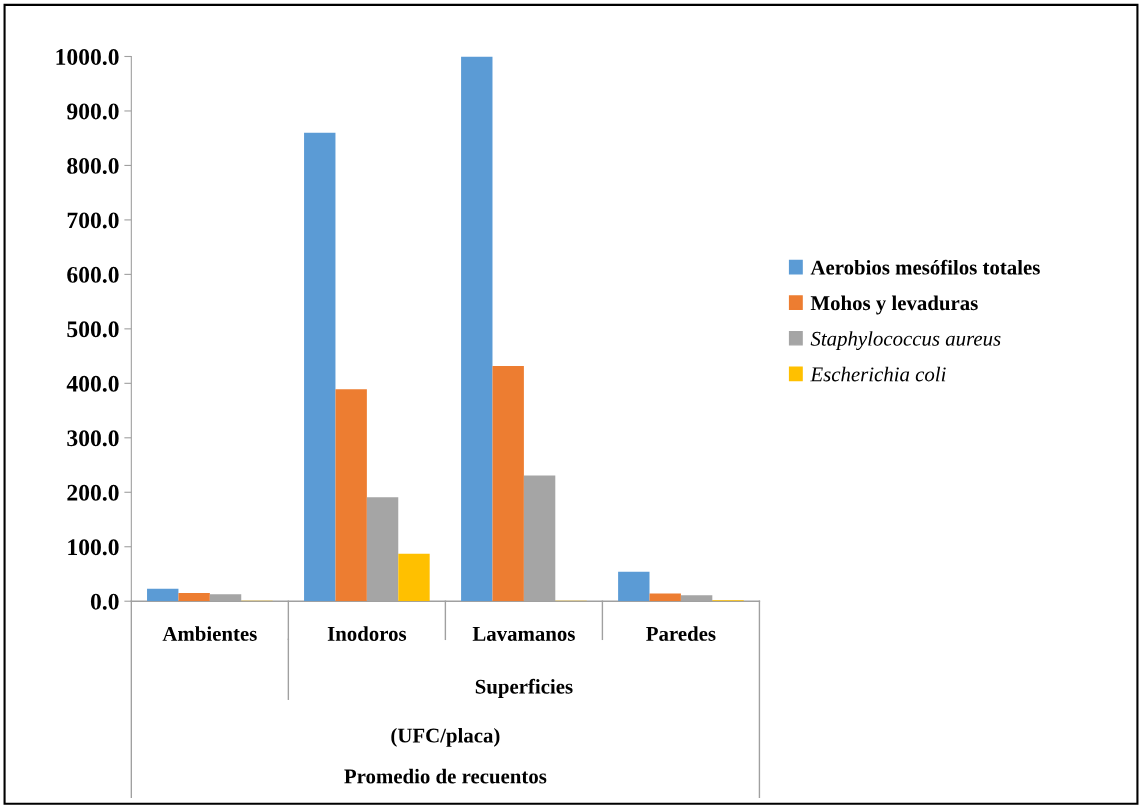  I want to click on x-tick-label: Ambientes, so click(209, 633).